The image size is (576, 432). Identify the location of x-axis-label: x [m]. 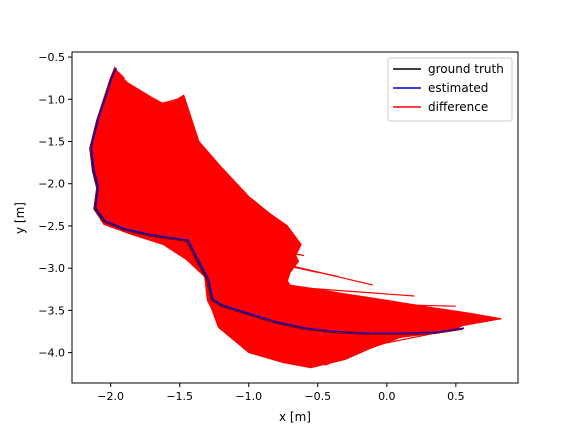
(295, 417).